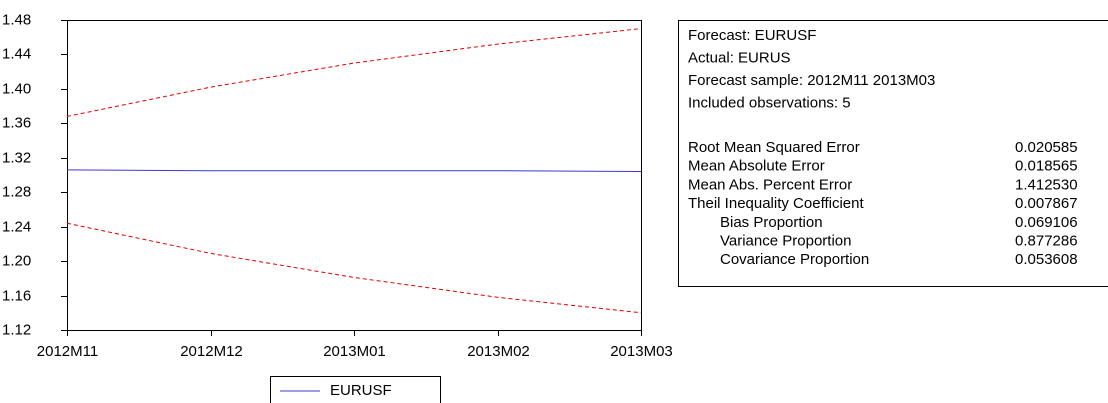 The width and height of the screenshot is (1108, 403). Describe the element at coordinates (16, 88) in the screenshot. I see `y-tick-label: 1.40` at that location.